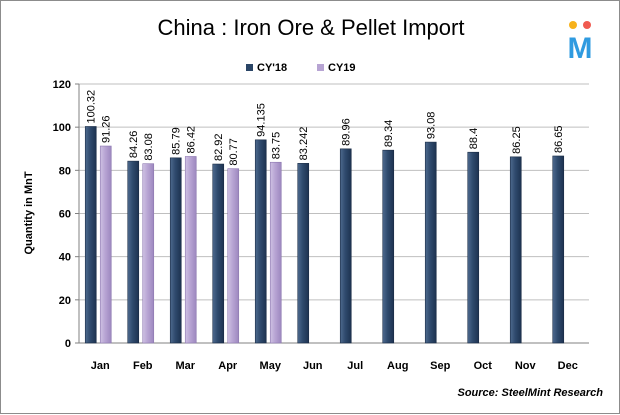 Image resolution: width=620 pixels, height=415 pixels. What do you see at coordinates (175, 250) in the screenshot?
I see `bar-cy18-mar` at bounding box center [175, 250].